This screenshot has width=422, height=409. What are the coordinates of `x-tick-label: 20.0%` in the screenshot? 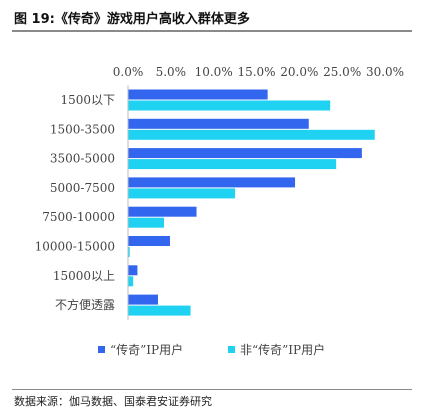 It's located at (299, 72).